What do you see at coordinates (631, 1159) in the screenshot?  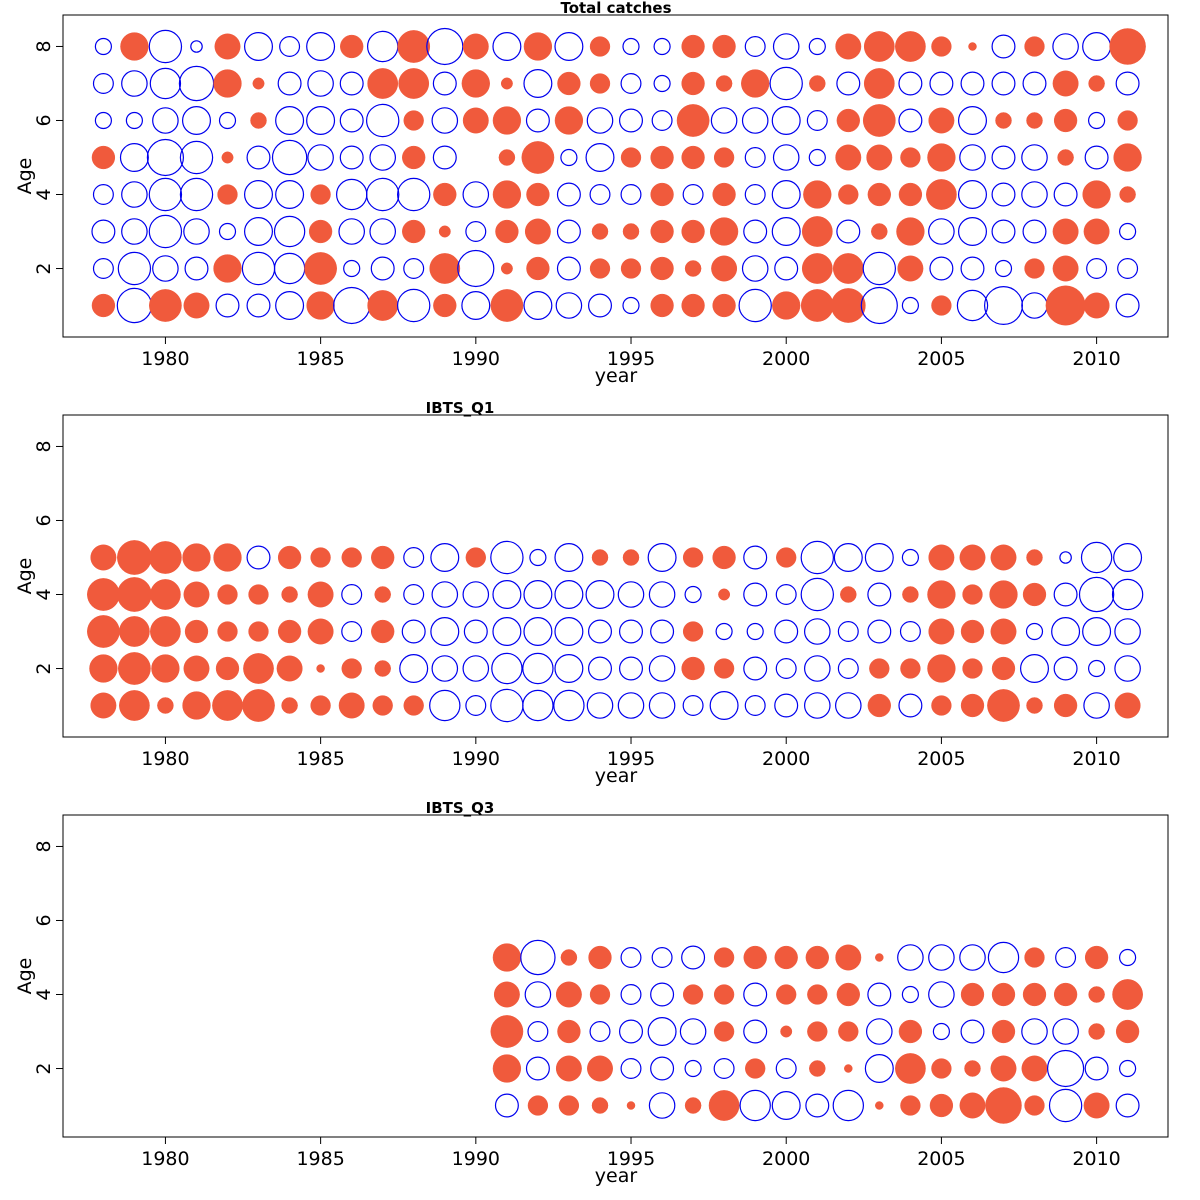 I see `x-tick-label: 1995` at bounding box center [631, 1159].